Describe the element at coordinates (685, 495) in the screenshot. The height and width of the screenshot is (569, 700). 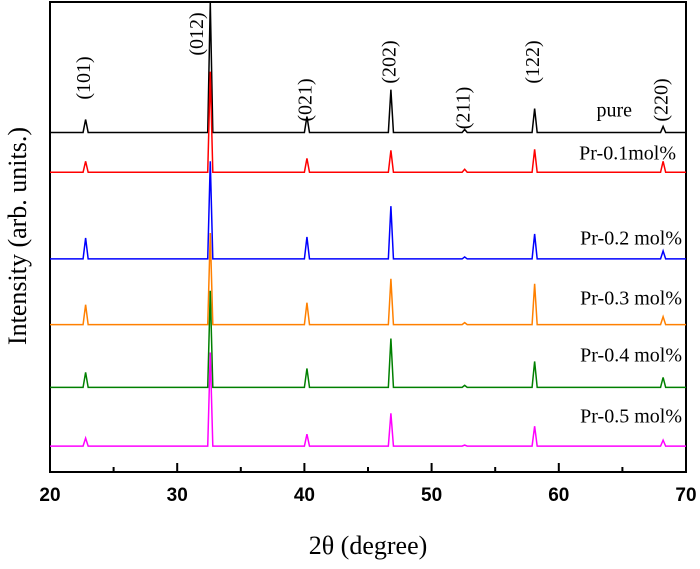
I see `x-tick-label: 70` at that location.